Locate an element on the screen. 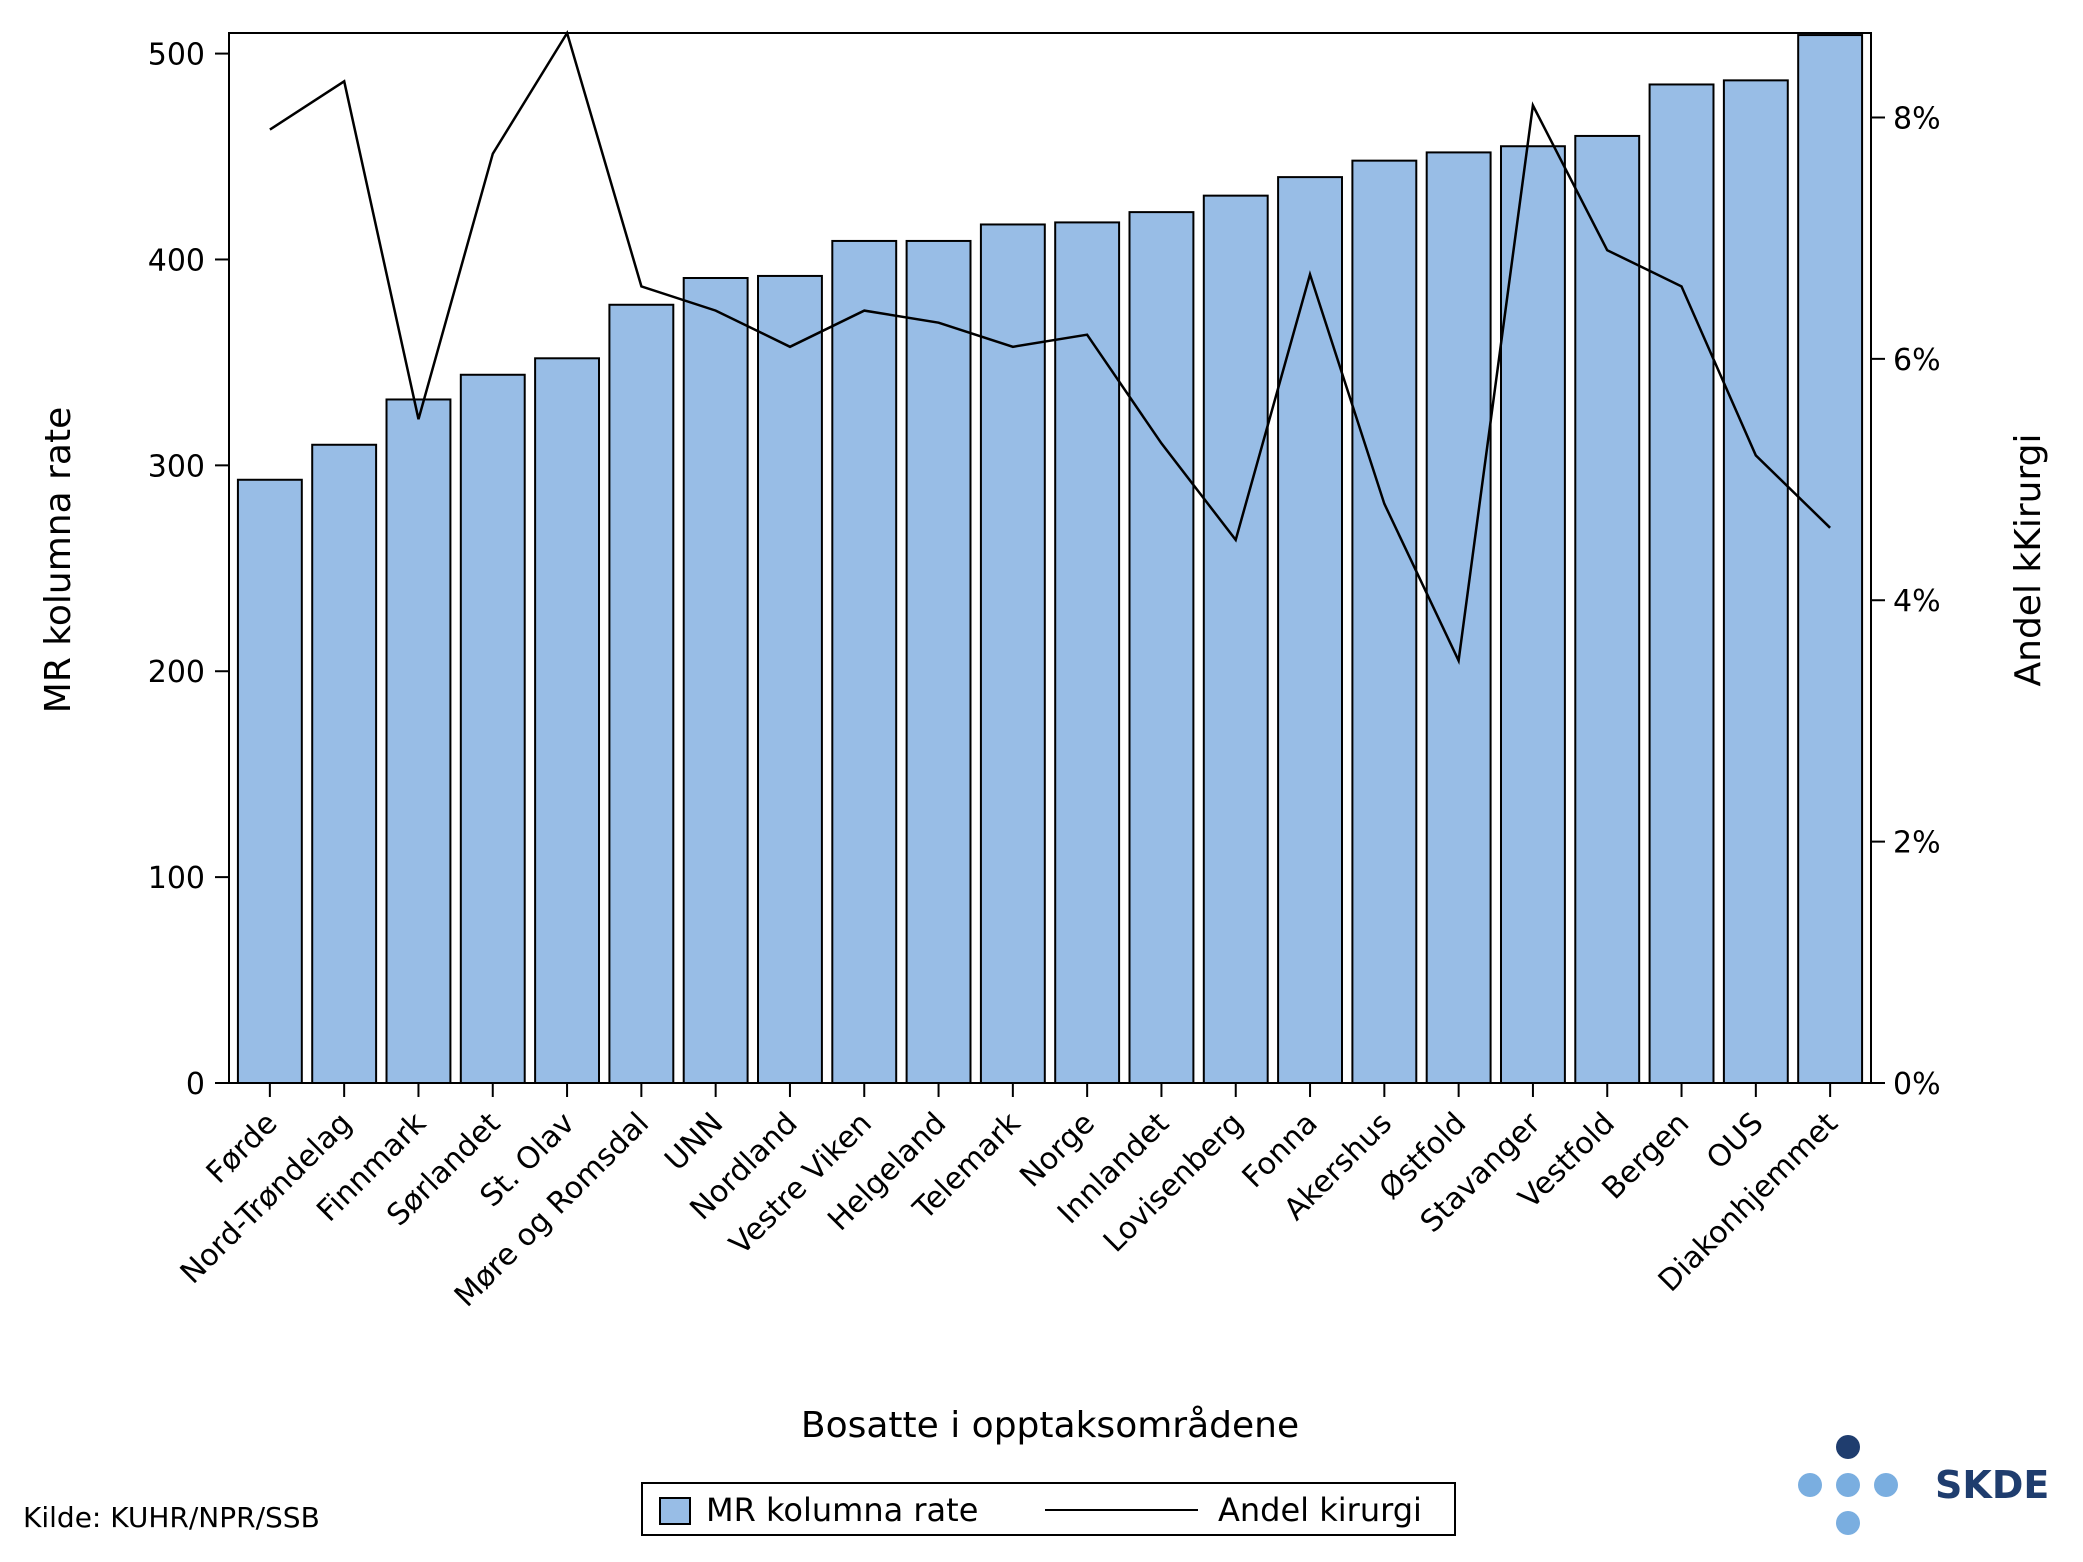 The height and width of the screenshot is (1562, 2083). logo-dot-center is located at coordinates (1848, 1485).